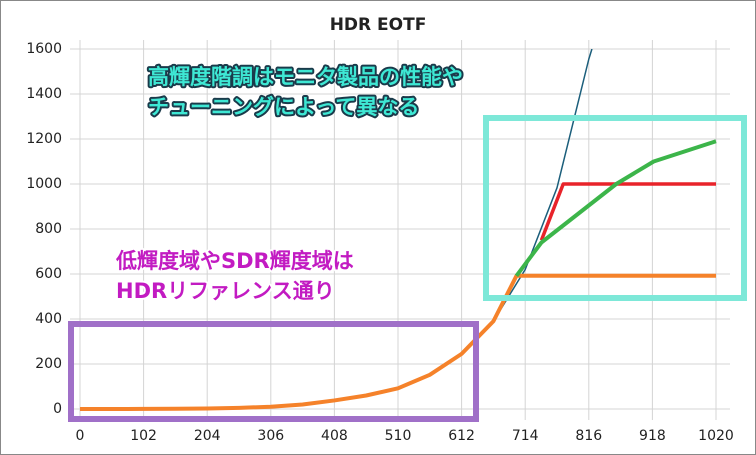 The height and width of the screenshot is (455, 756). What do you see at coordinates (48, 364) in the screenshot?
I see `y-tick-label: 200` at bounding box center [48, 364].